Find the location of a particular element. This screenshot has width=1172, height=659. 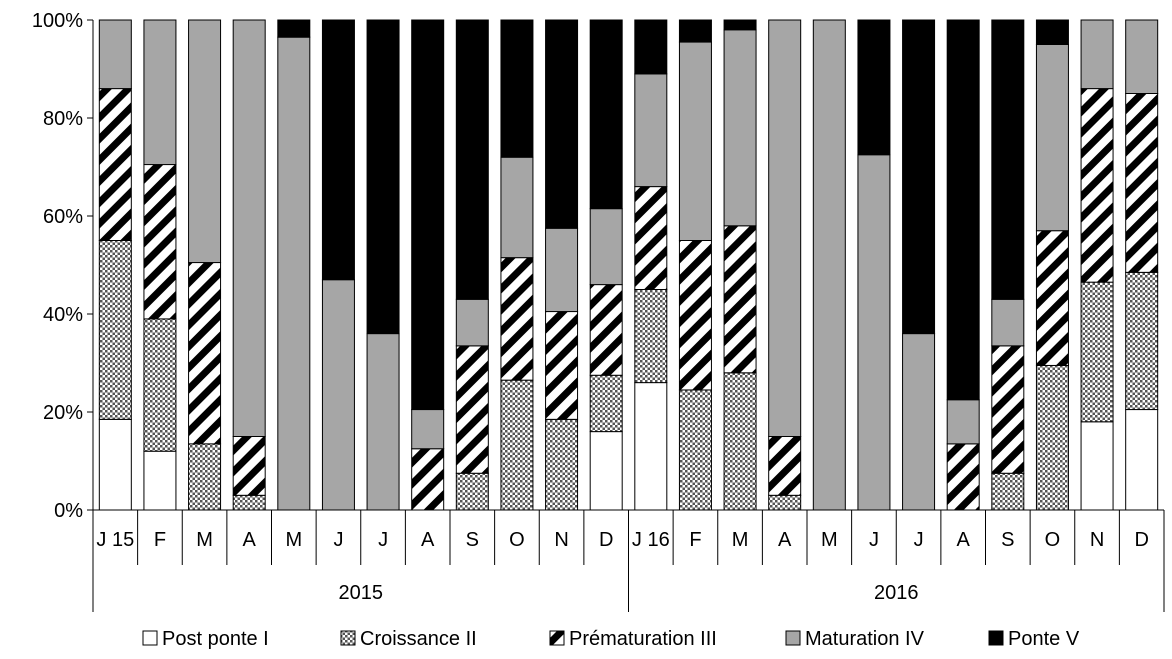

y-tick-label: 0% is located at coordinates (68, 511).